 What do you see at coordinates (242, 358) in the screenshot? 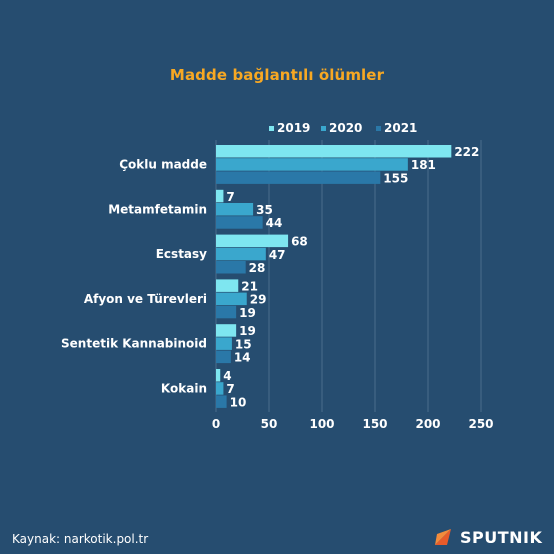
I see `data-label: 14` at bounding box center [242, 358].